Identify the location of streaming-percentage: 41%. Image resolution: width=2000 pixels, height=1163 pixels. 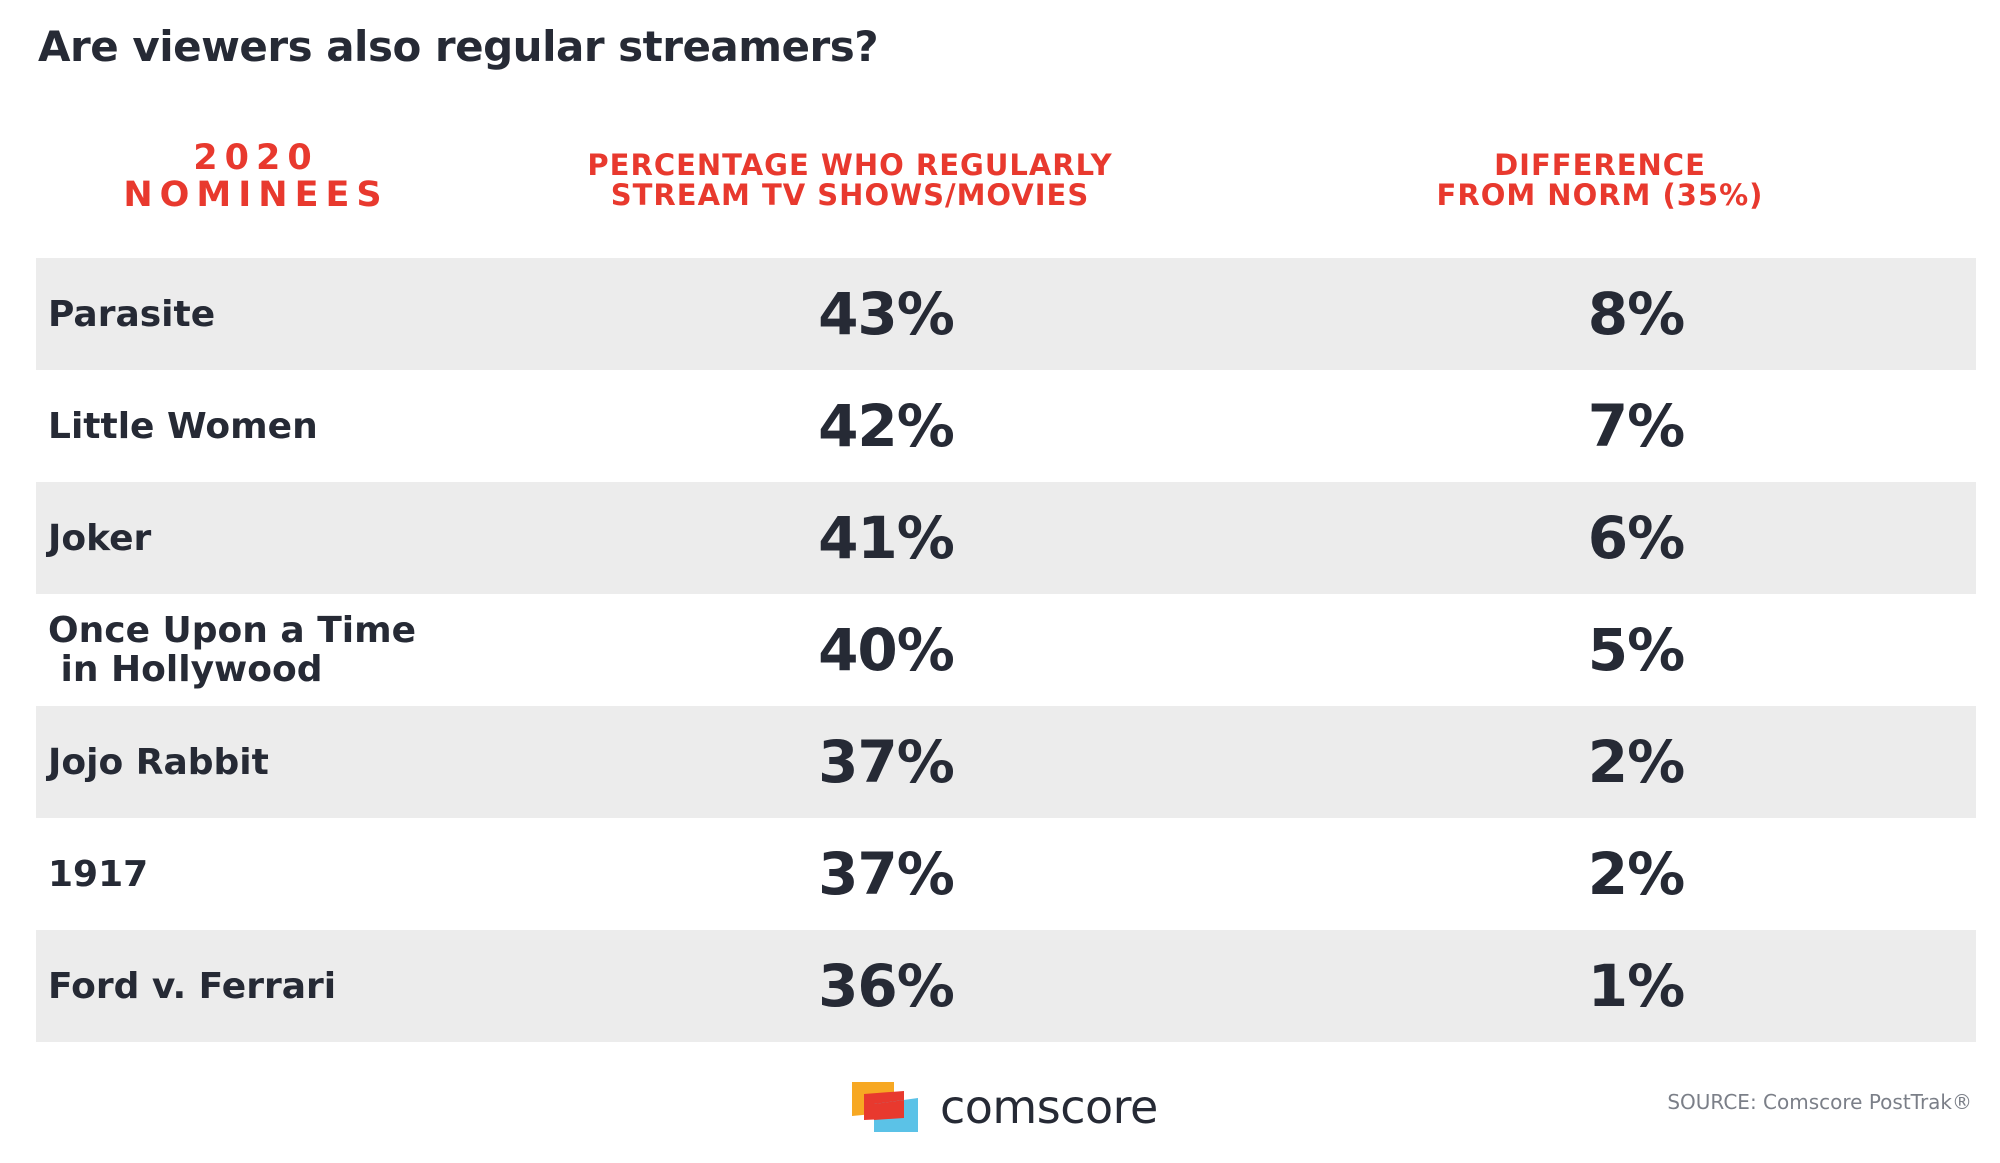
(886, 538).